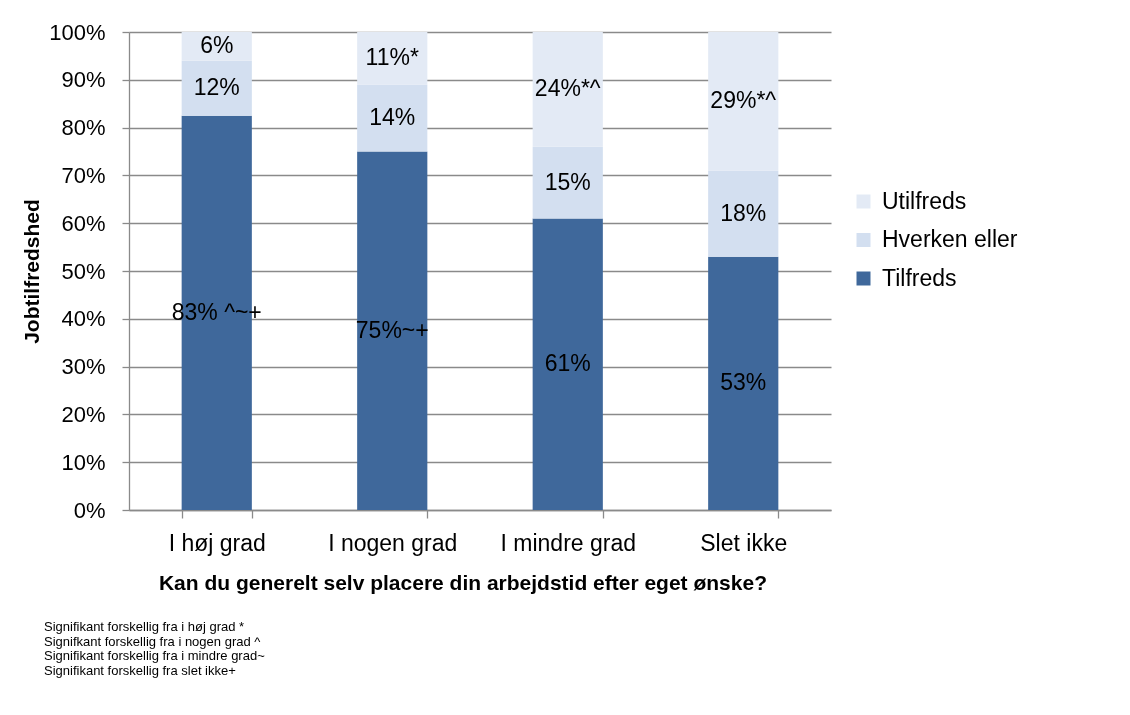 The image size is (1130, 715). Describe the element at coordinates (462, 582) in the screenshot. I see `x-axis-title: Kan du generelt selv placere din arbejdstid efter eget ønske?` at that location.